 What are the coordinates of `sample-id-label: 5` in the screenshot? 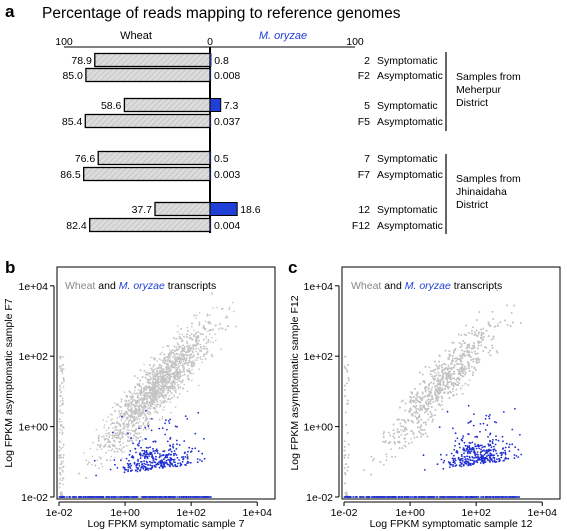 It's located at (367, 106).